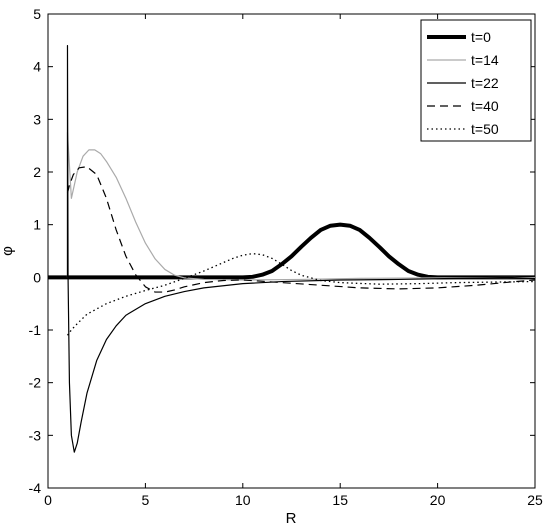 Image resolution: width=550 pixels, height=529 pixels. Describe the element at coordinates (8, 251) in the screenshot. I see `y-axis-label: φ` at that location.